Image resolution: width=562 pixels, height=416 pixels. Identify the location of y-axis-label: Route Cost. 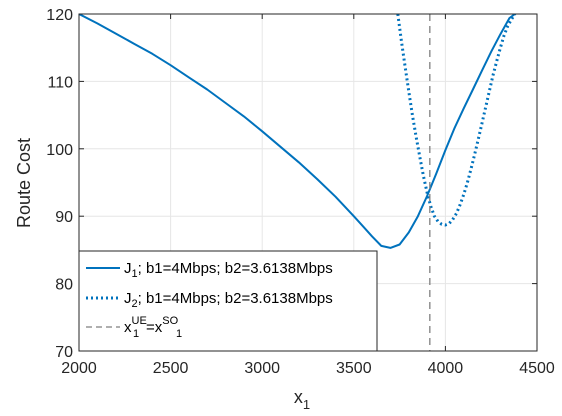
(24, 183).